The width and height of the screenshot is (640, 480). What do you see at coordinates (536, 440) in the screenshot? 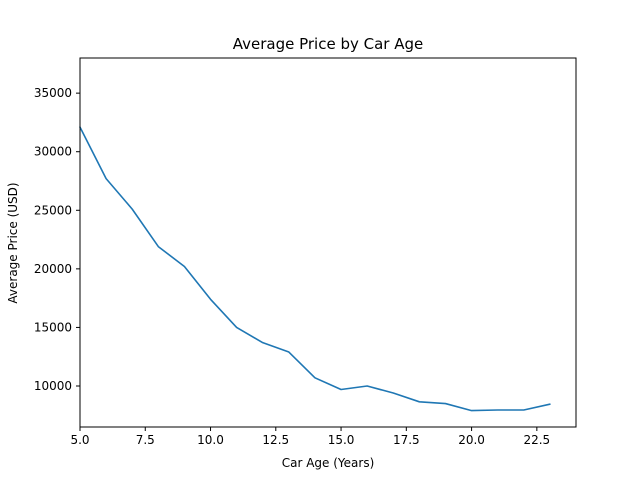
I see `x-tick-label: 22.5` at bounding box center [536, 440].